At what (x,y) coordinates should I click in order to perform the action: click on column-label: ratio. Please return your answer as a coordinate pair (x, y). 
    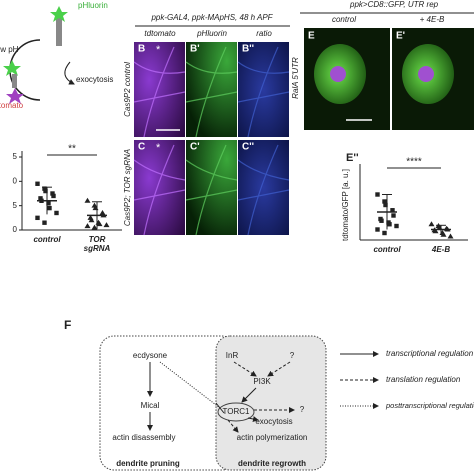
    Looking at the image, I should click on (264, 33).